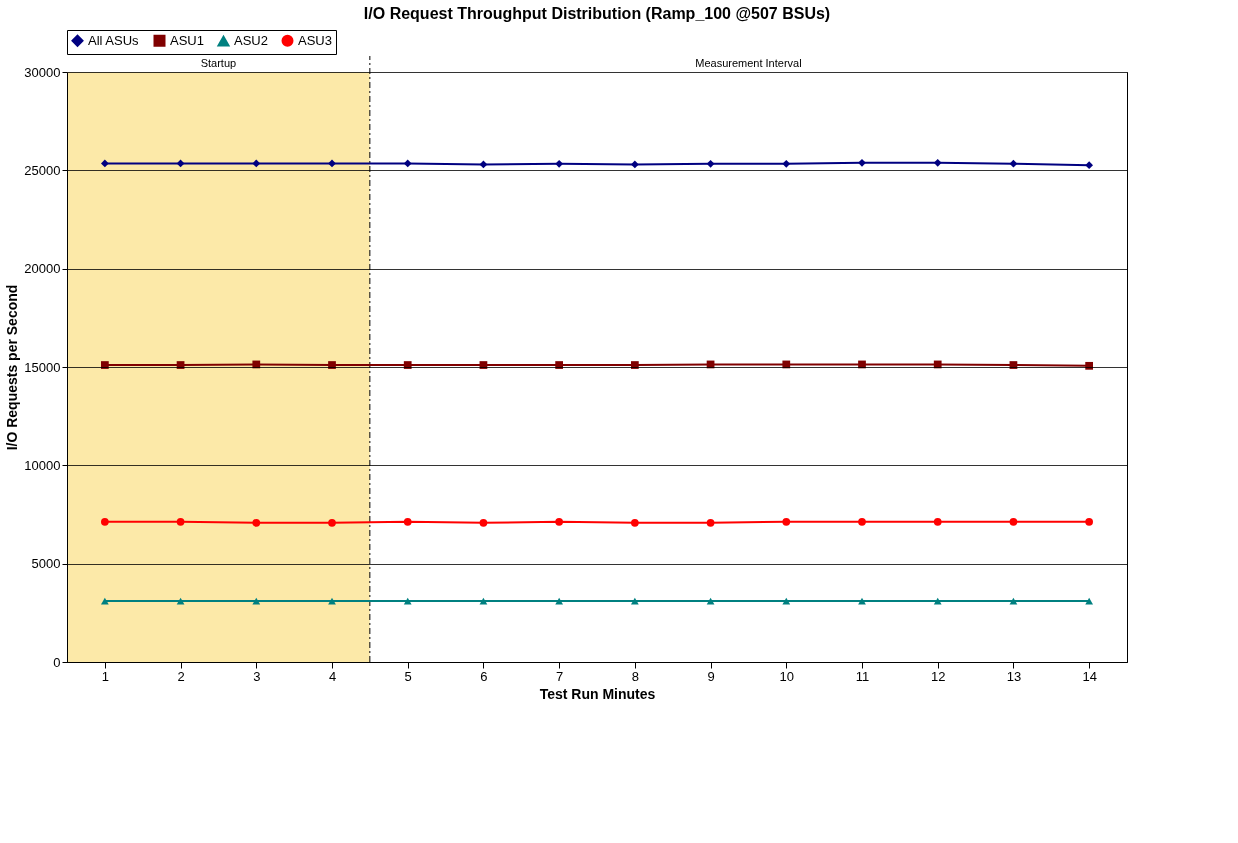 This screenshot has width=1238, height=843. Describe the element at coordinates (57, 662) in the screenshot. I see `y-tick-label: 0` at that location.